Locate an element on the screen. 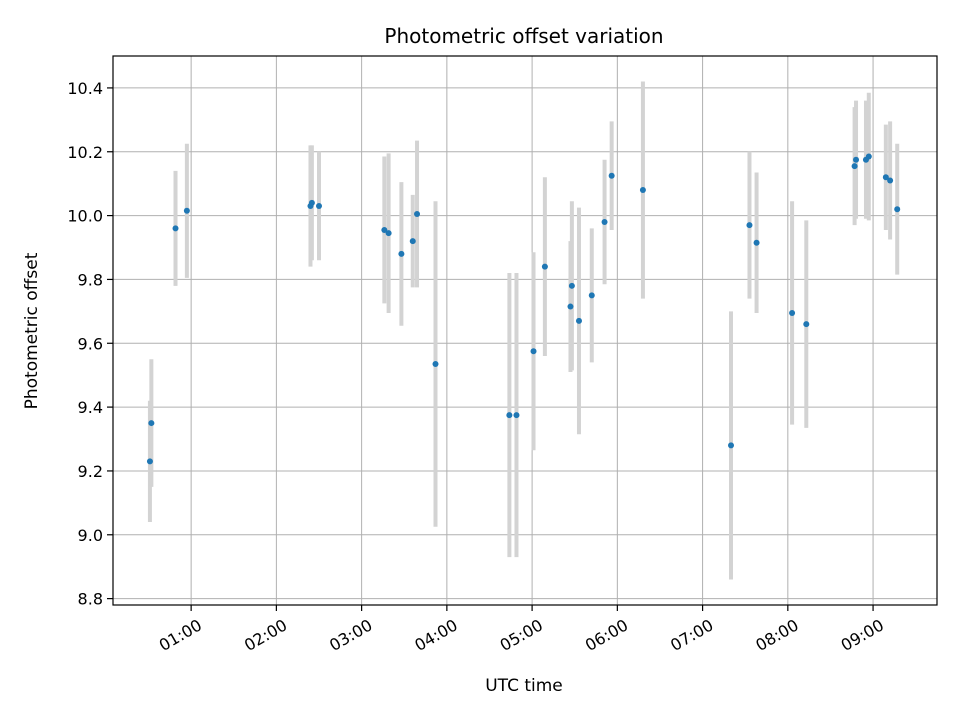 This screenshot has height=720, width=960. x-tick-label: 08:00 is located at coordinates (776, 635).